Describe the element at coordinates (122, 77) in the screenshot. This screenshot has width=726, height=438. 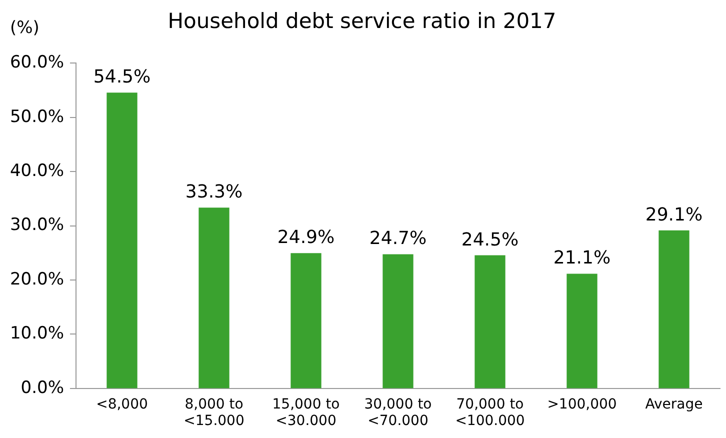
I see `data-label: 54.5%` at that location.